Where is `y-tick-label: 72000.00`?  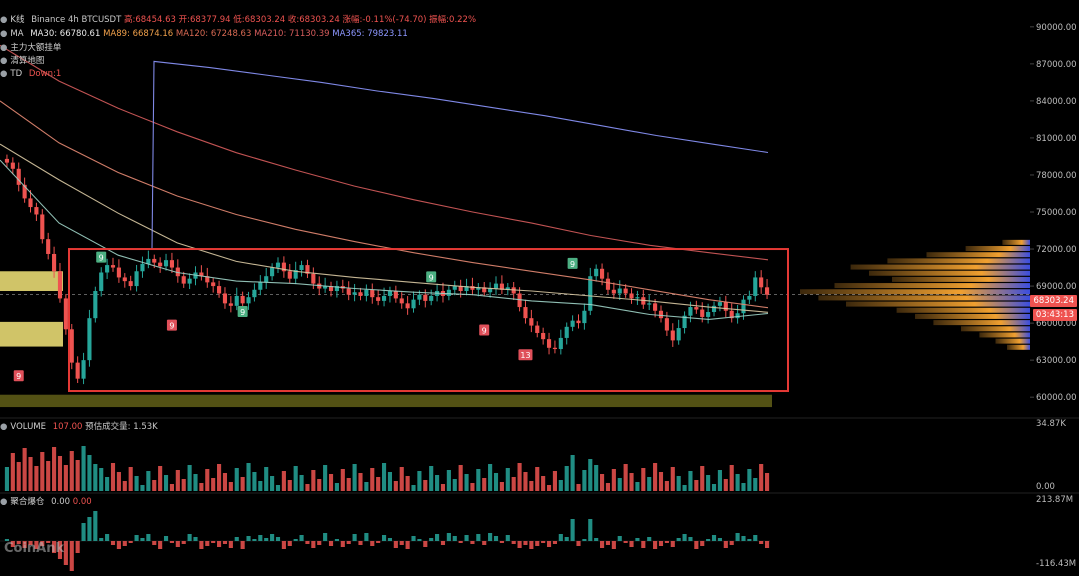 y-tick-label: 72000.00 is located at coordinates (1056, 250).